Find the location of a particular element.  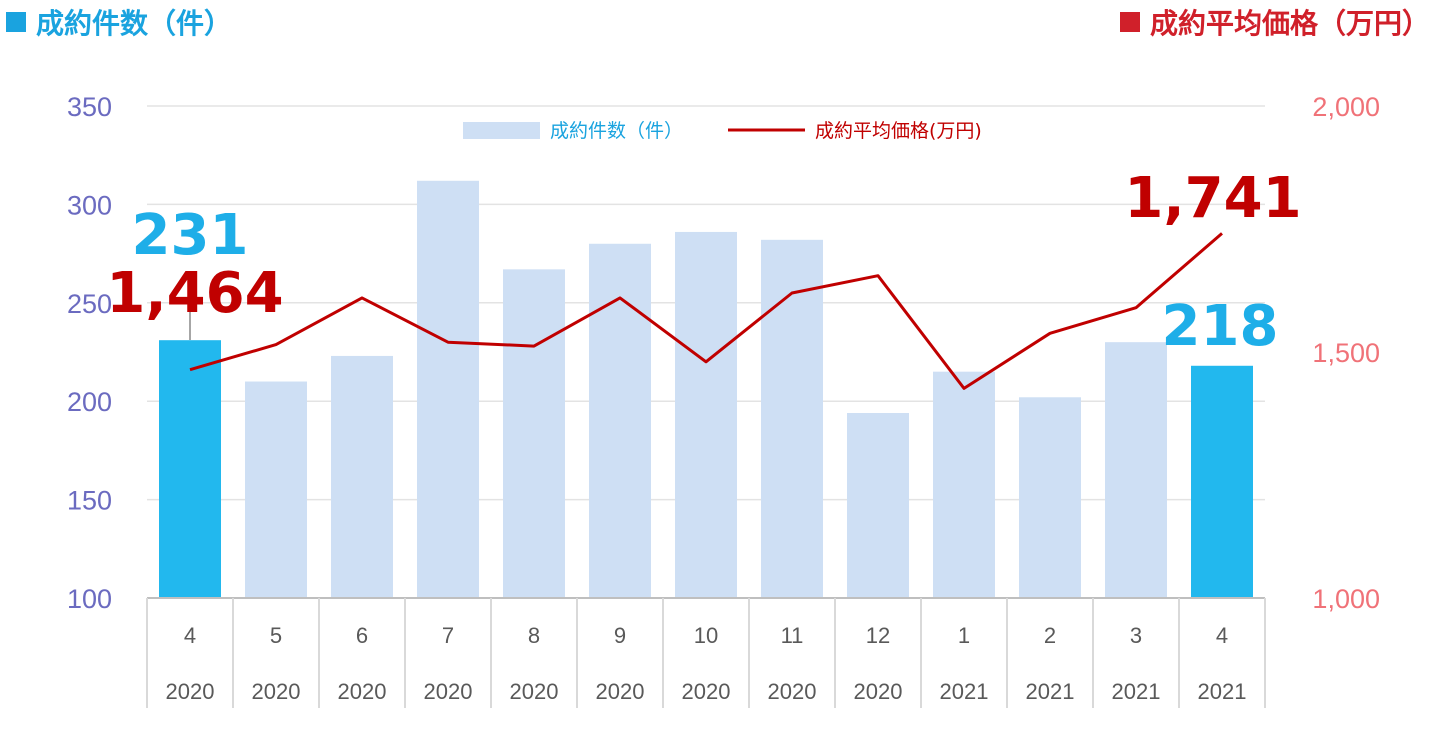

category-month: 5 is located at coordinates (276, 635).